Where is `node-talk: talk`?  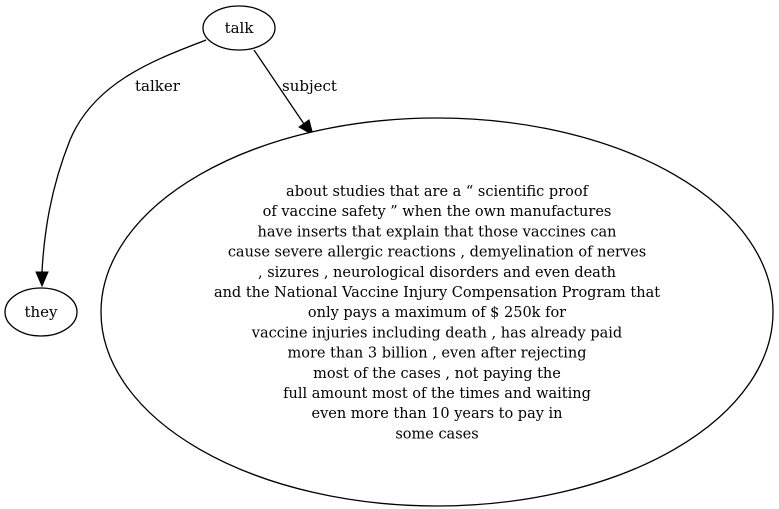
node-talk: talk is located at coordinates (239, 28).